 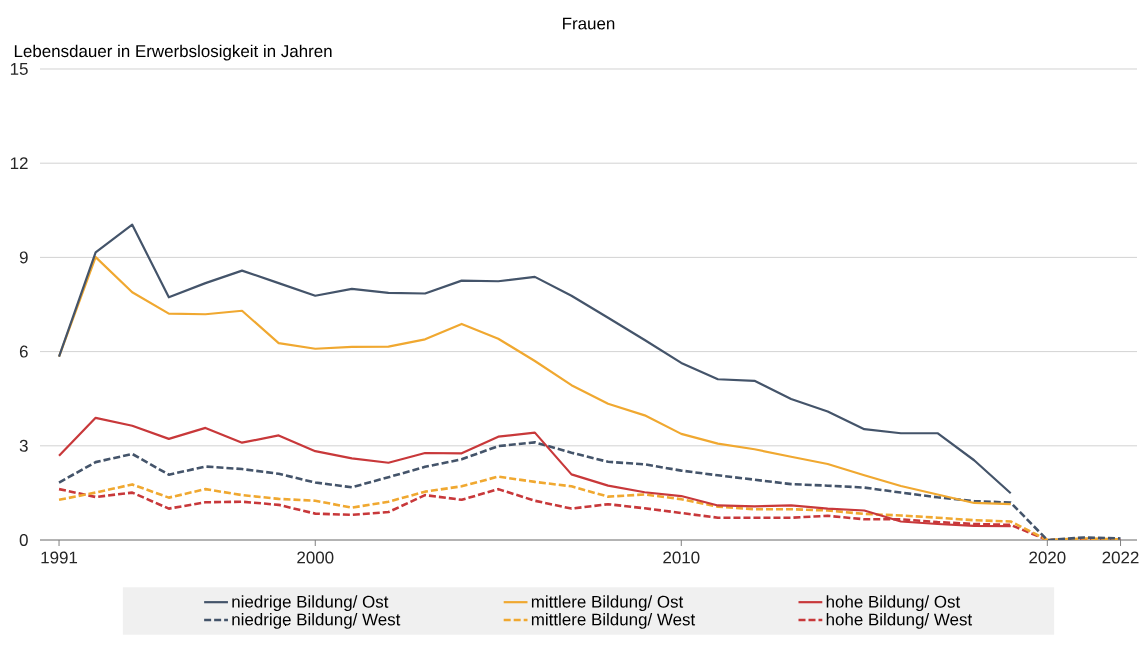 What do you see at coordinates (316, 621) in the screenshot?
I see `legend-label: niedrige Bildung/ West` at bounding box center [316, 621].